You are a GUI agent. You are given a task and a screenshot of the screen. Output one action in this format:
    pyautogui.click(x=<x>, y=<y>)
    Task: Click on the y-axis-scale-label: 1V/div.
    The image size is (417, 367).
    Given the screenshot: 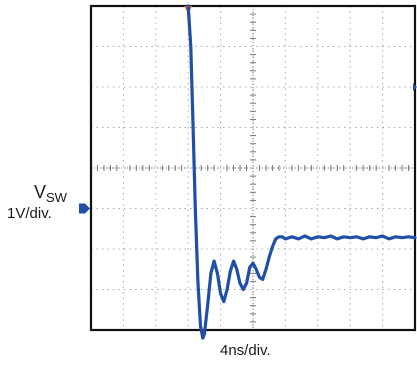 What is the action you would take?
    pyautogui.click(x=29, y=213)
    